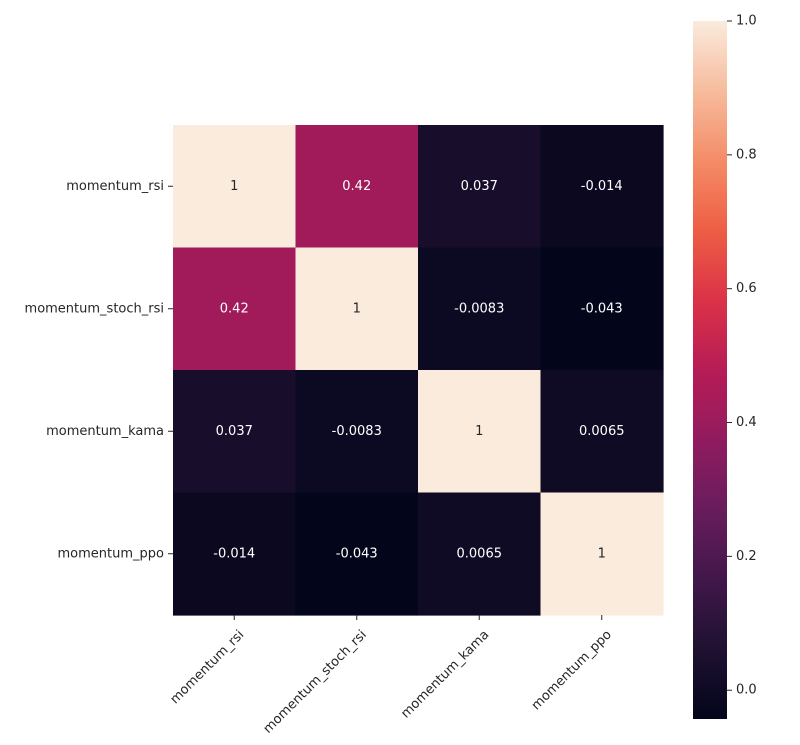 This screenshot has width=800, height=745. I want to click on colorbar-tick-label: 0.0, so click(746, 690).